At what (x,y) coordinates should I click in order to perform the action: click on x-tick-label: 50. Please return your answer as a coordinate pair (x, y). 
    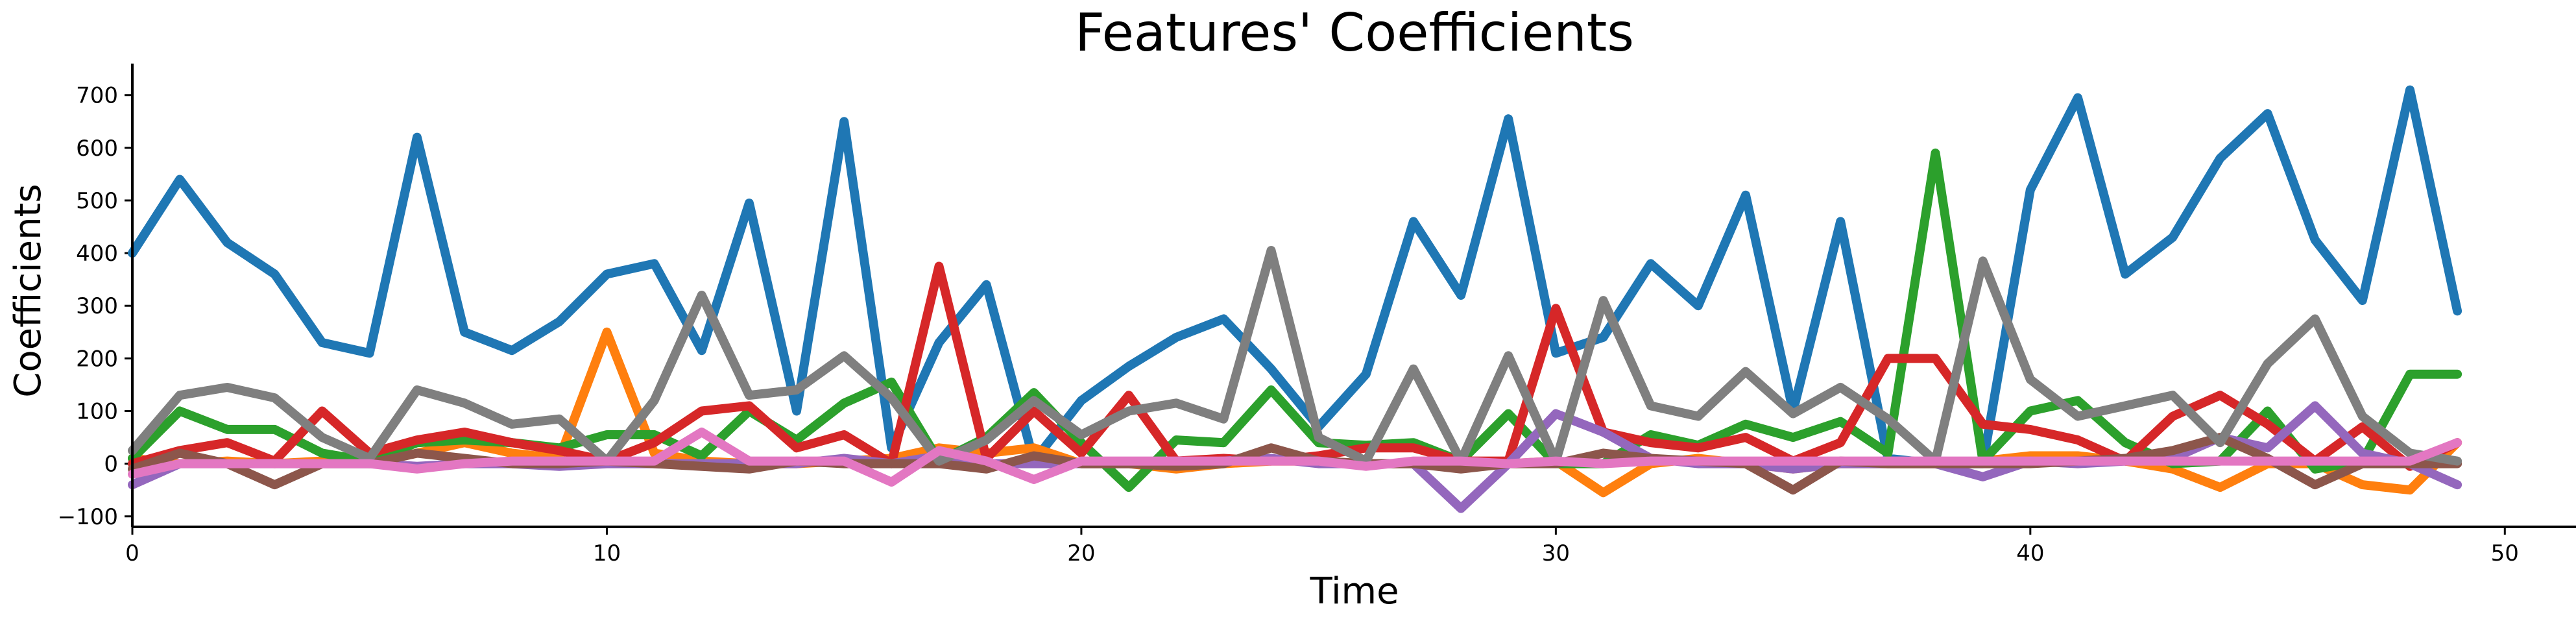
    Looking at the image, I should click on (2505, 553).